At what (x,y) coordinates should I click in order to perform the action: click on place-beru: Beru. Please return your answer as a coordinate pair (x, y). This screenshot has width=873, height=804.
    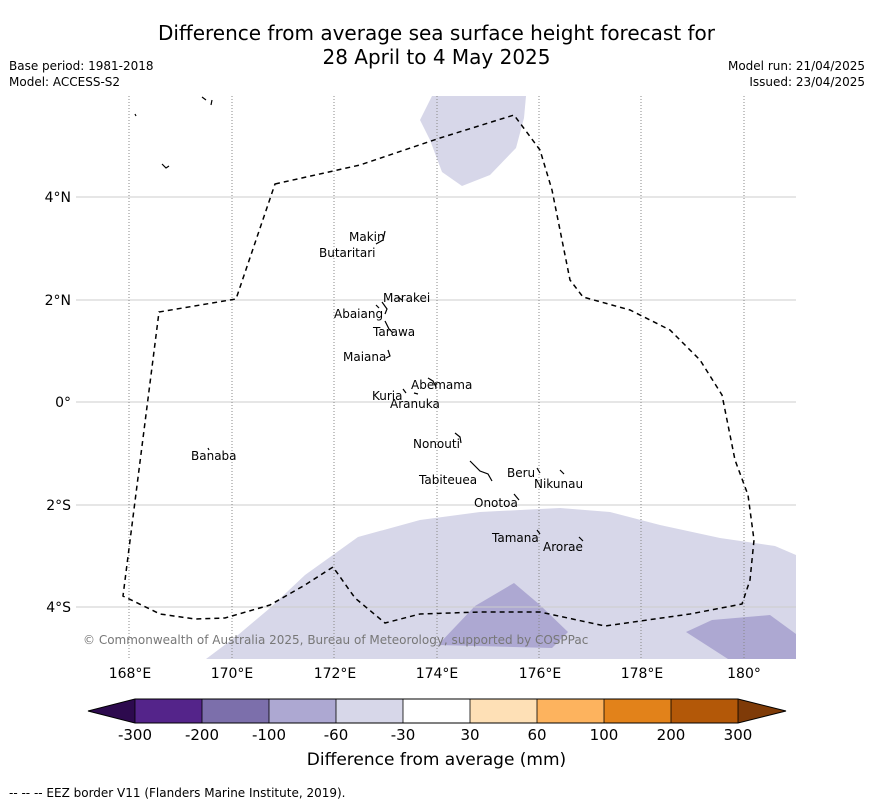
    Looking at the image, I should click on (521, 473).